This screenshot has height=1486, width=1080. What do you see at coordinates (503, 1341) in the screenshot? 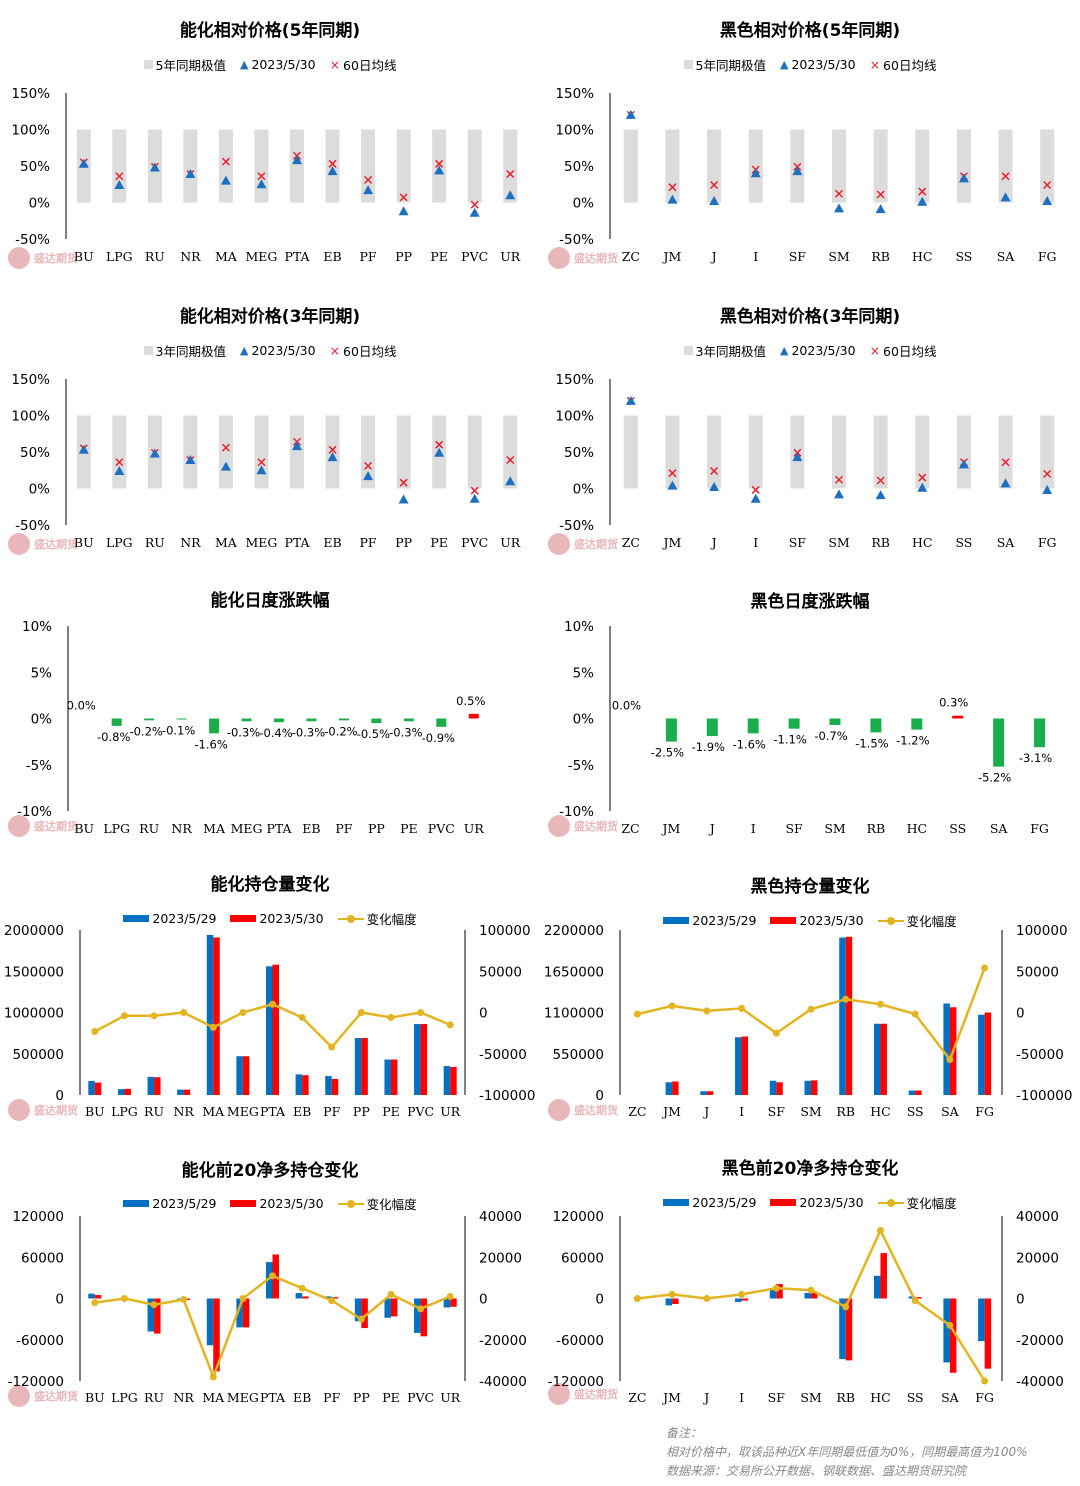
I see `y-tick-label: -20000` at bounding box center [503, 1341].